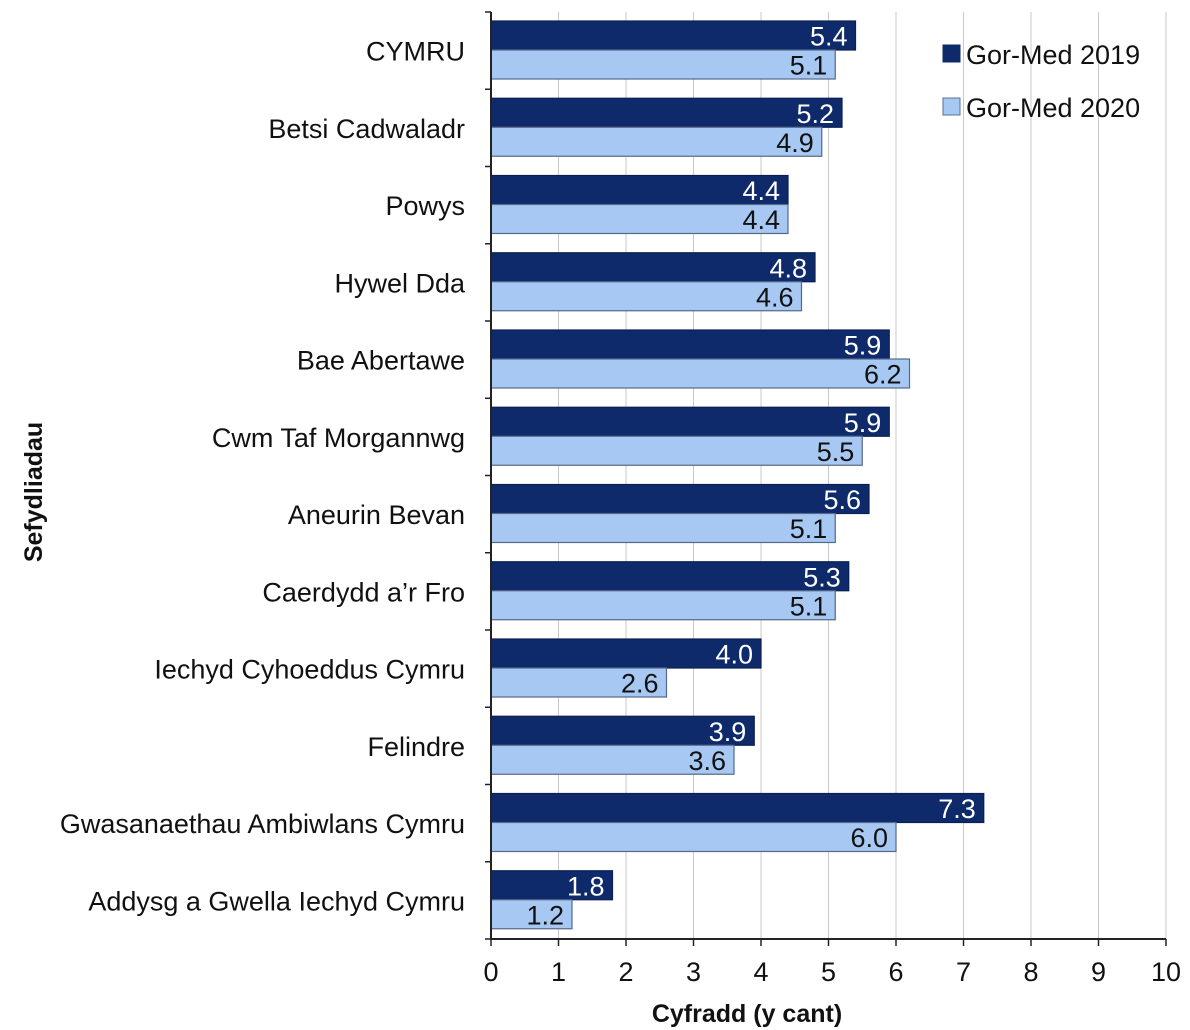 This screenshot has width=1190, height=1030. I want to click on category-label: Addysg a Gwella Iechyd Cymru, so click(276, 901).